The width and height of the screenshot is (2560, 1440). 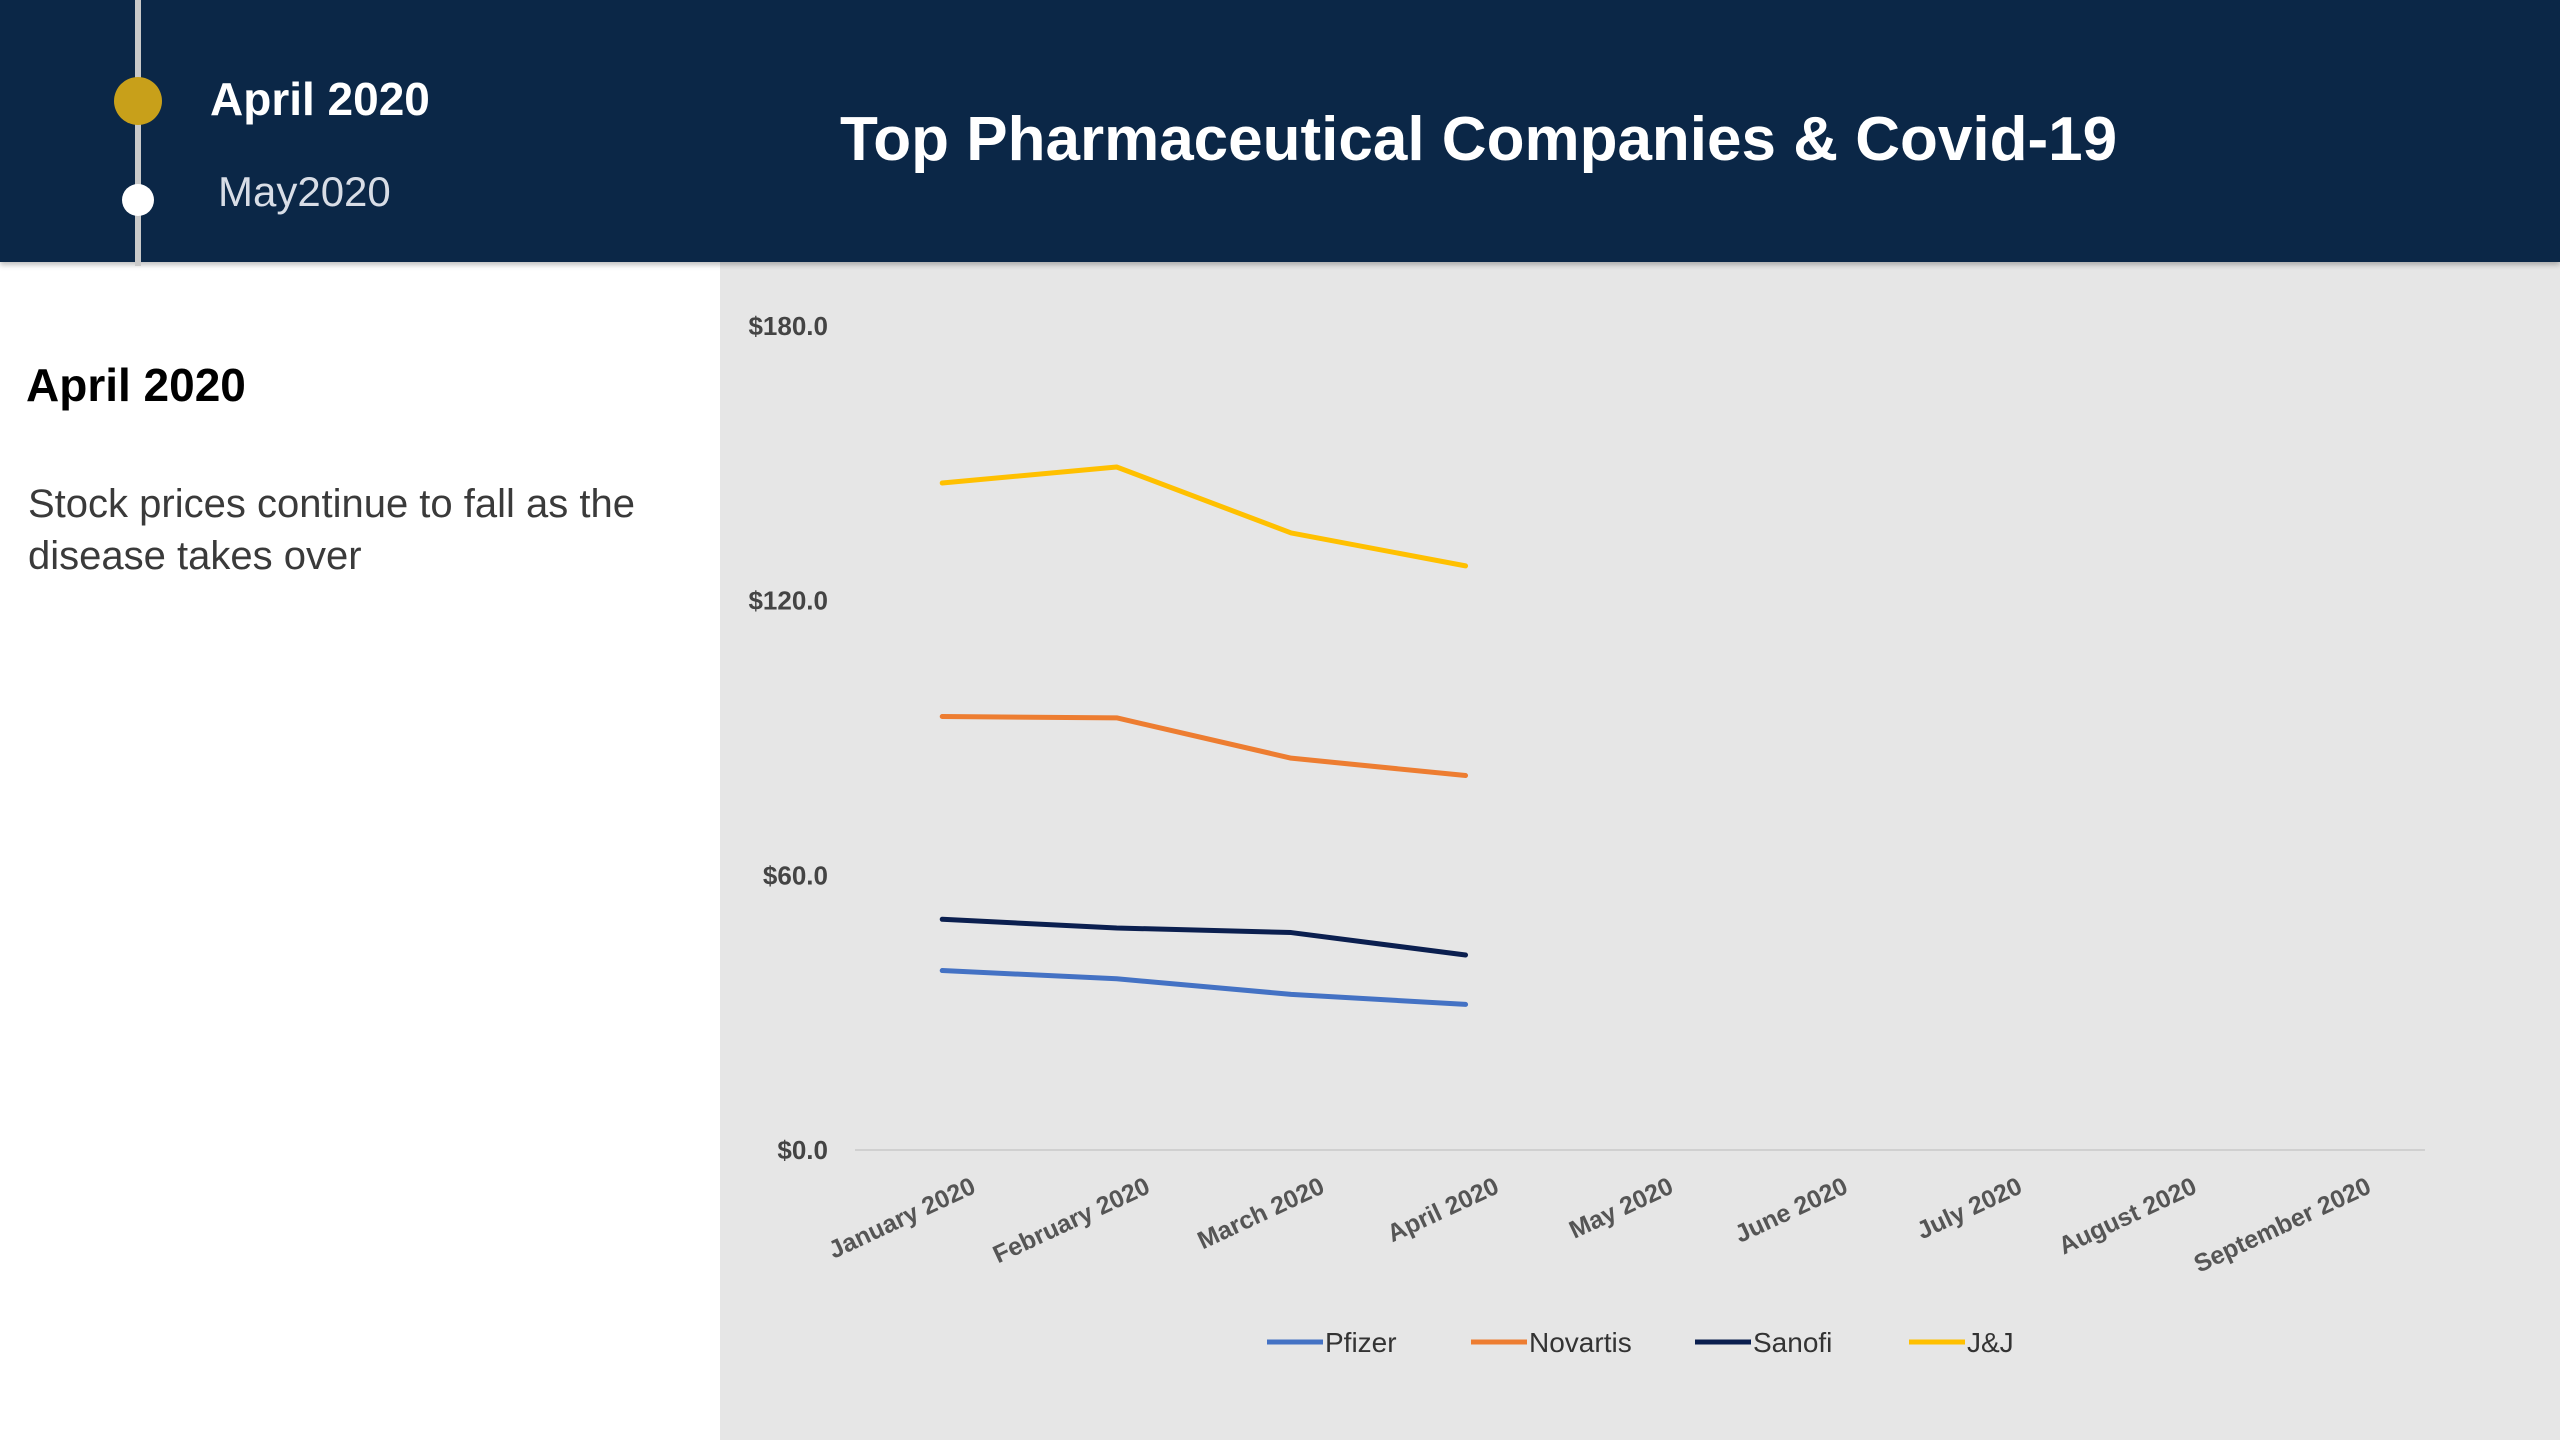 What do you see at coordinates (138, 200) in the screenshot?
I see `timeline-next-dot` at bounding box center [138, 200].